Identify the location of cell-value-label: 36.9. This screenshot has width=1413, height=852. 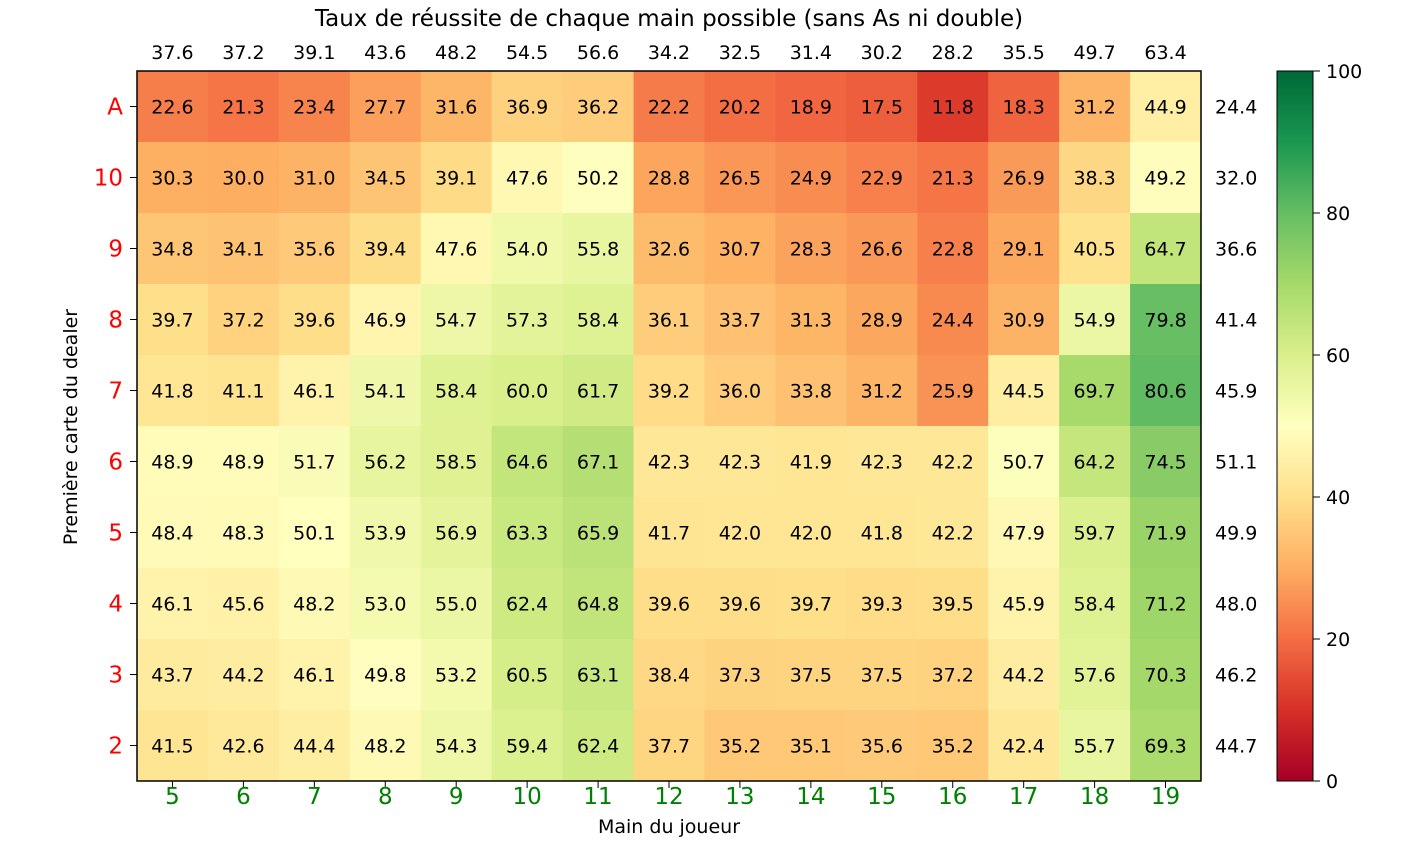
(527, 108).